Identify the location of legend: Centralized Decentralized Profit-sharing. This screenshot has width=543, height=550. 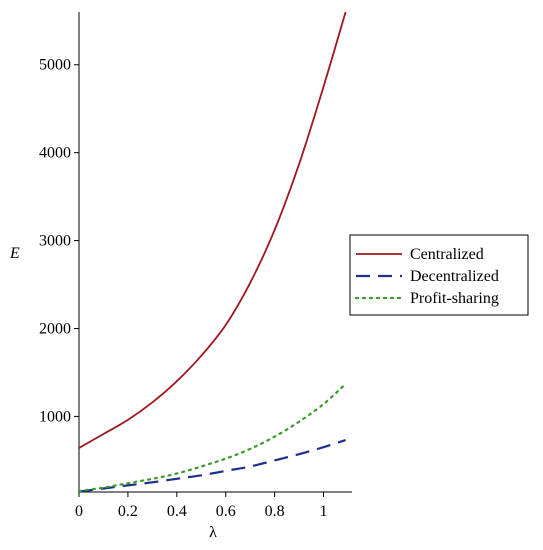
(439, 275).